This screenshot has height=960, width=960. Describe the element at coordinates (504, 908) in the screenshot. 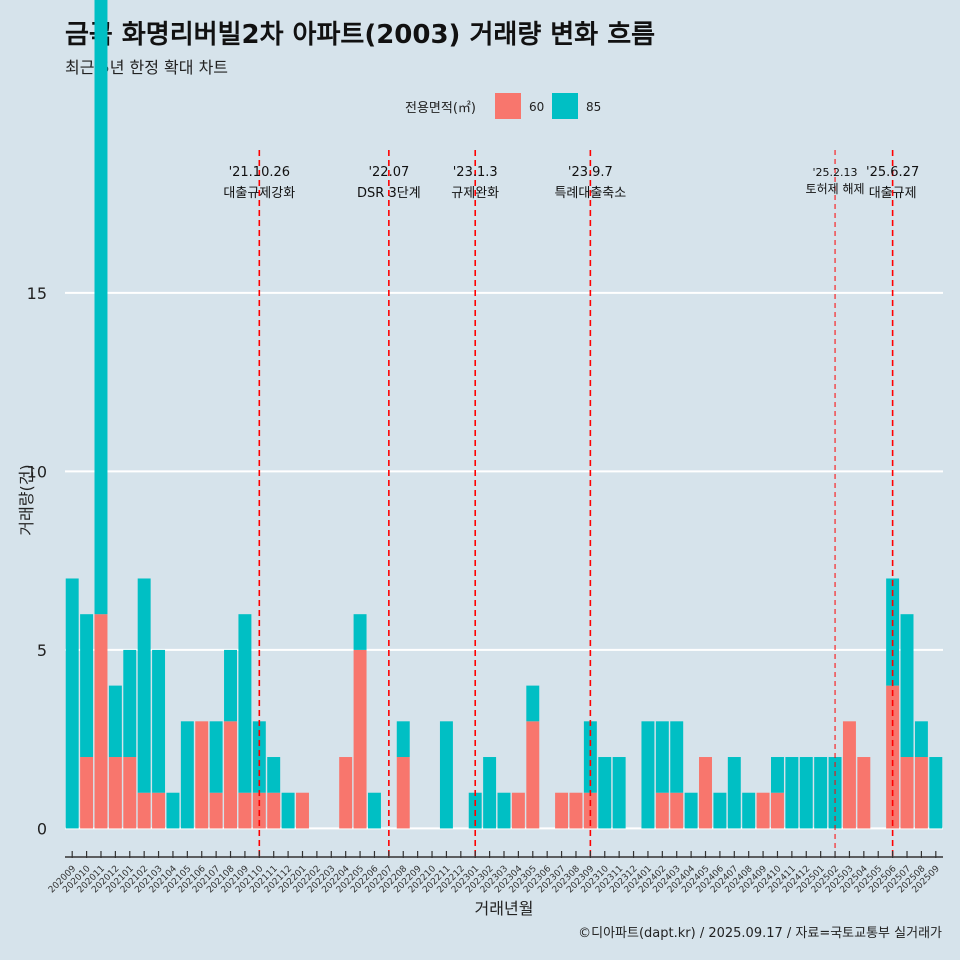

I see `x-axis-label: 거래년월` at that location.